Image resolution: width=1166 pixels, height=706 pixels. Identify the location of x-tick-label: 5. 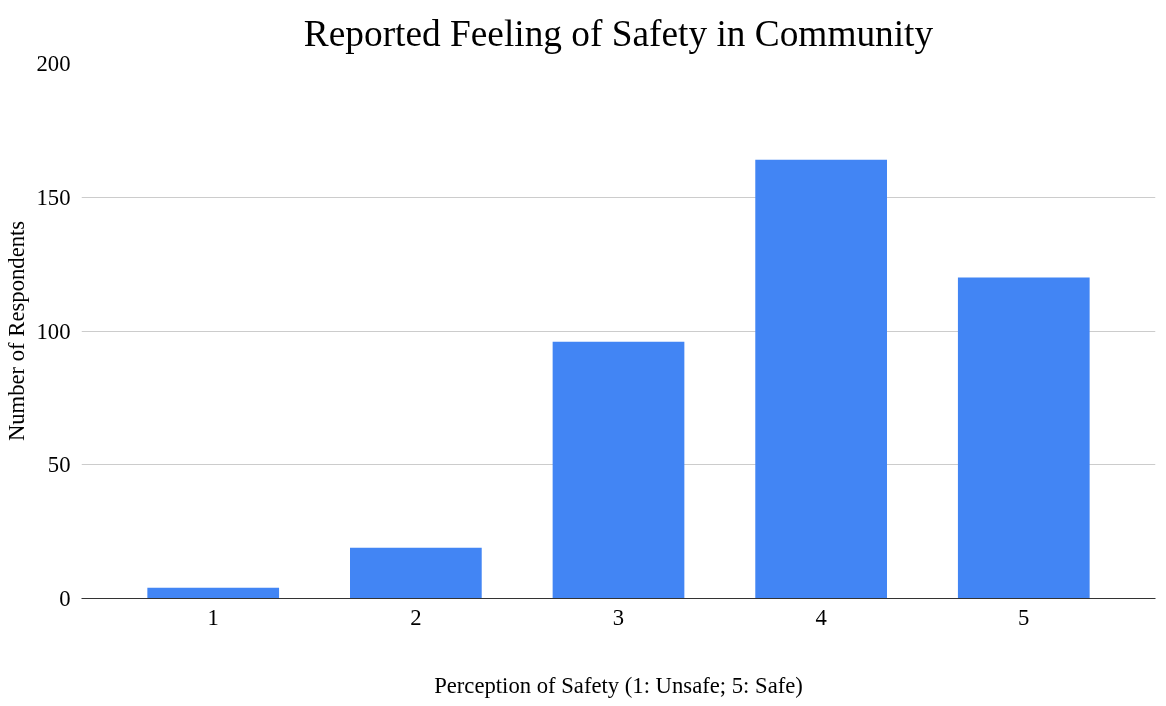
(1024, 617).